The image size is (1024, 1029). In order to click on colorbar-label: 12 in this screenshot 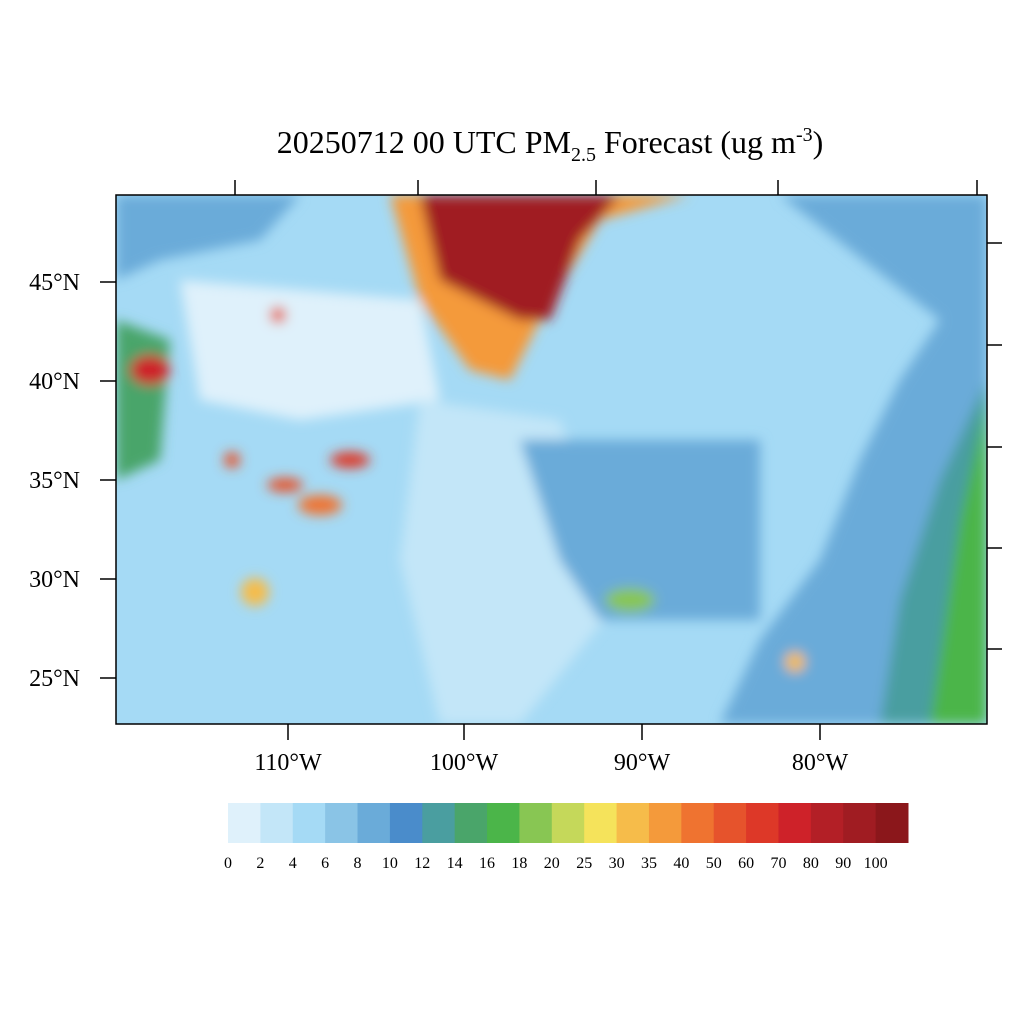, I will do `click(422, 863)`.